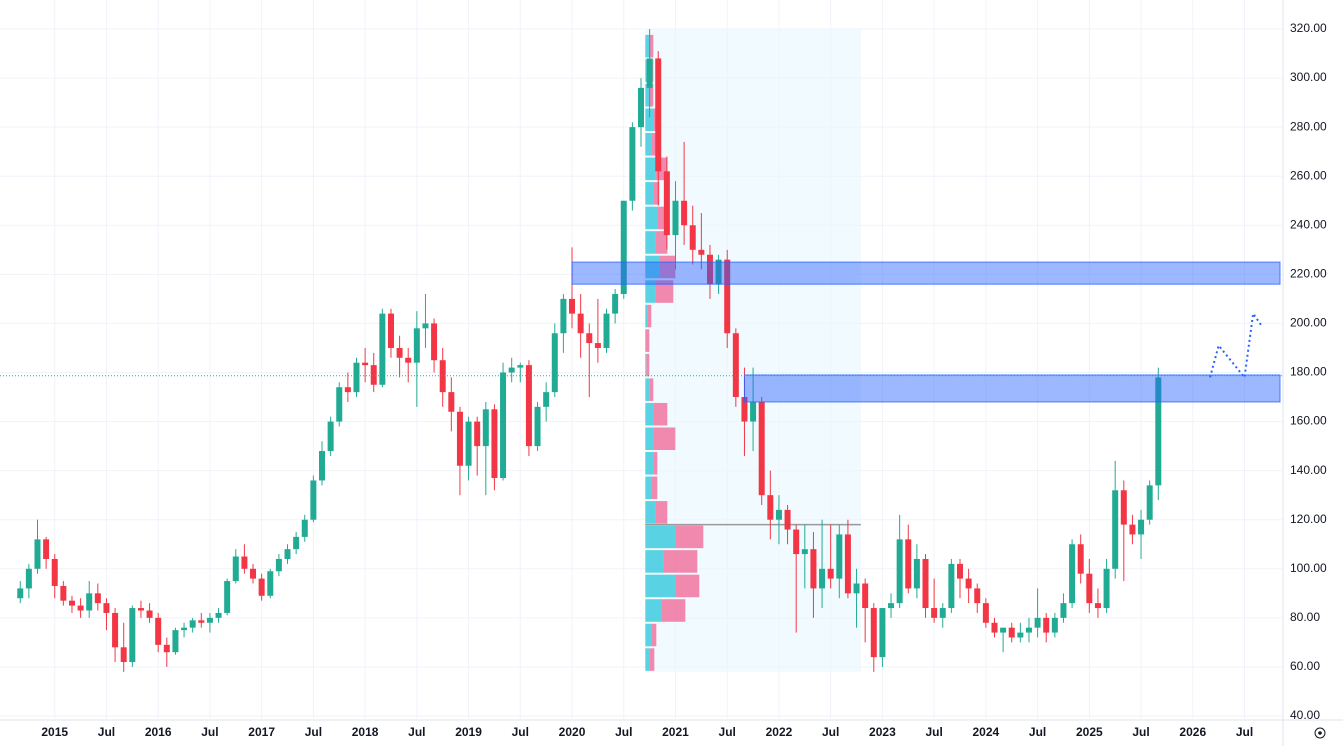 The height and width of the screenshot is (746, 1343). What do you see at coordinates (1308, 372) in the screenshot?
I see `y-tick-label: 180.00` at bounding box center [1308, 372].